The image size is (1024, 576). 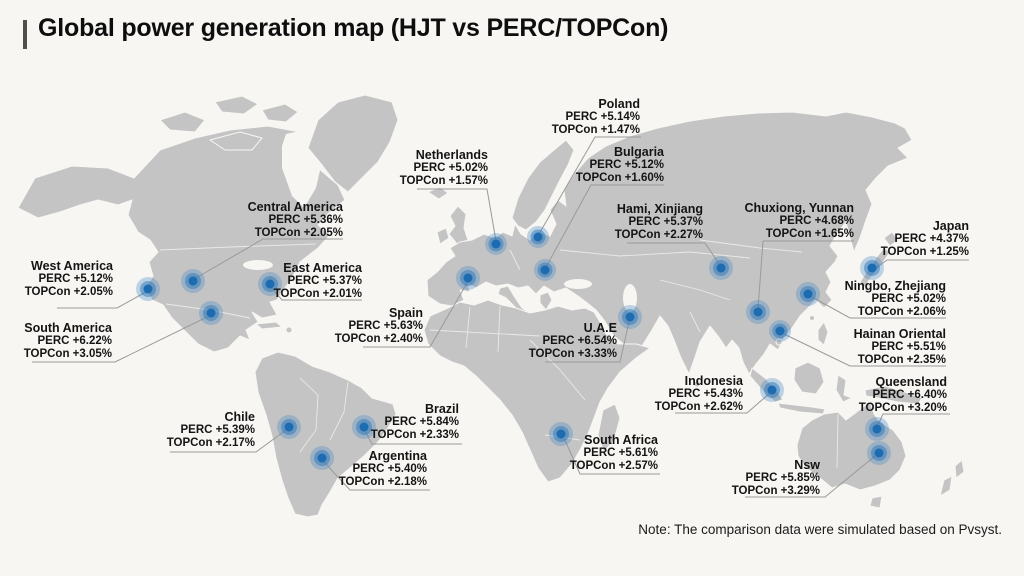 I want to click on location-topcon: TOPCon +2.01%, so click(x=317, y=294).